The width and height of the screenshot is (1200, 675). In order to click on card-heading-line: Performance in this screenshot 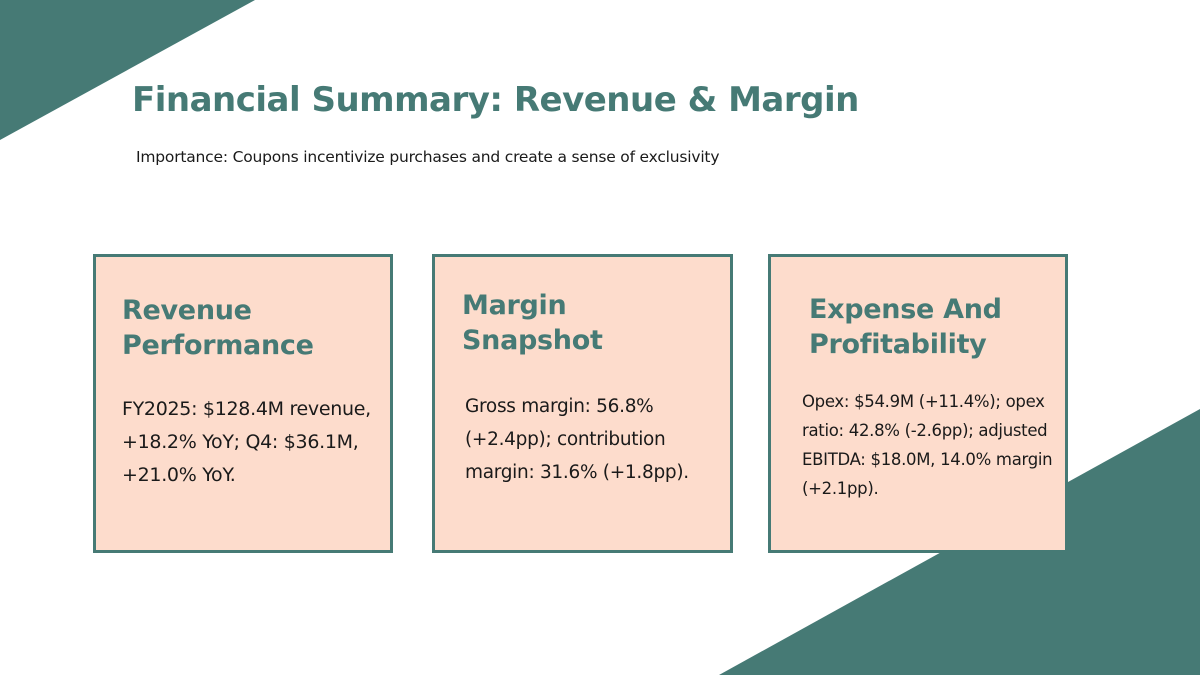, I will do `click(218, 345)`.